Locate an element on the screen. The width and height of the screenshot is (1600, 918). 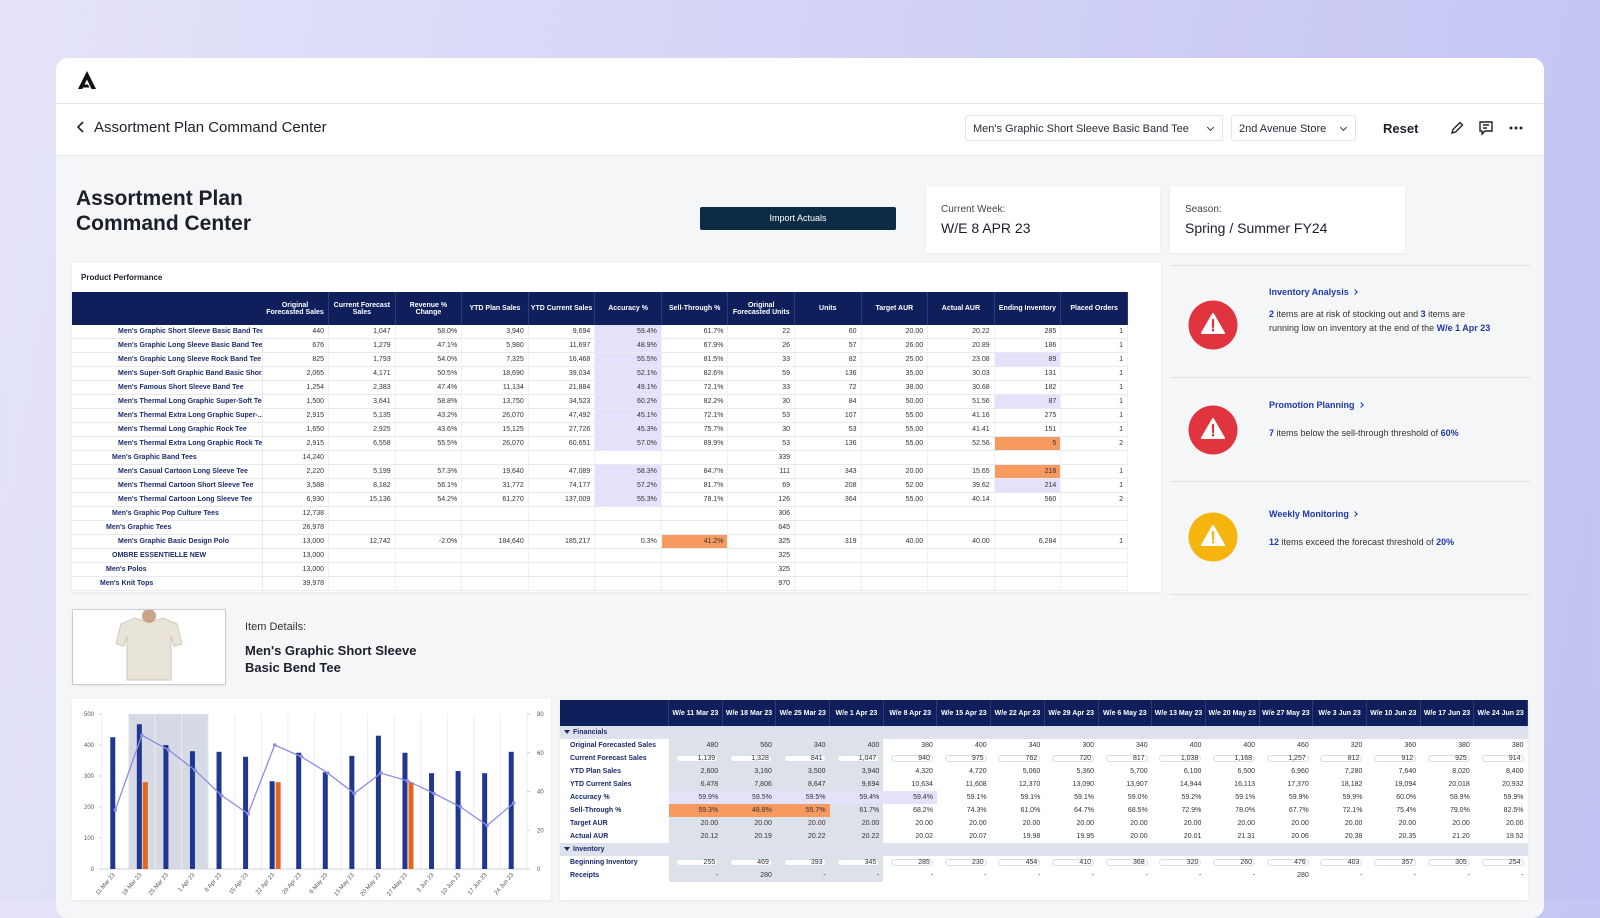
y-tick-label: 0 is located at coordinates (93, 870).